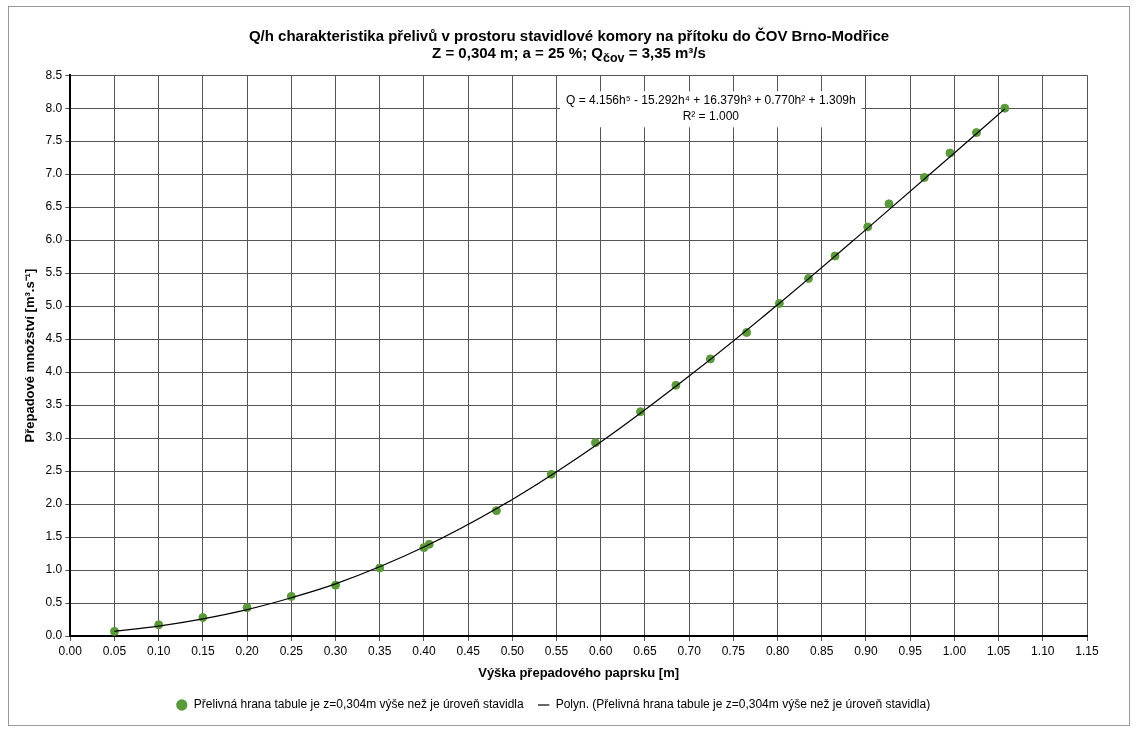 The image size is (1136, 735). Describe the element at coordinates (291, 650) in the screenshot. I see `x-tick-label: 0.25` at that location.